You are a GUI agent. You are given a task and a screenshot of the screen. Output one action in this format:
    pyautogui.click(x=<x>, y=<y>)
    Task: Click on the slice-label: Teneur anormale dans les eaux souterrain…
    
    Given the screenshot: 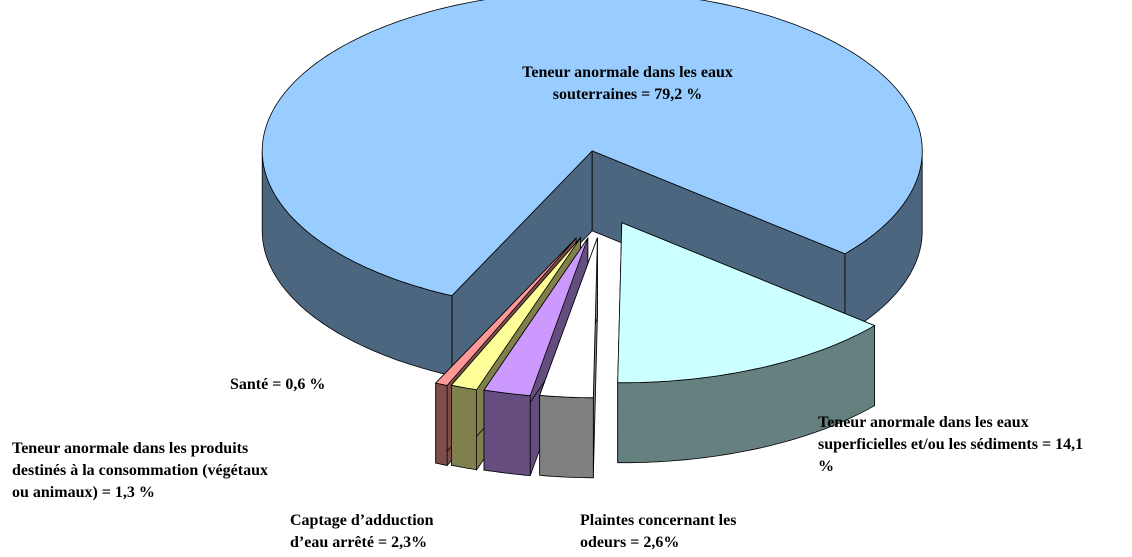 What is the action you would take?
    pyautogui.click(x=627, y=83)
    